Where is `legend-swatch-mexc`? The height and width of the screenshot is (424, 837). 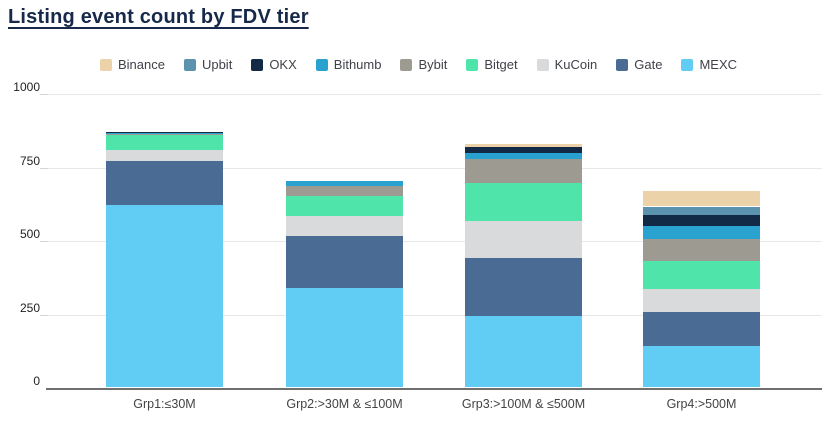
legend-swatch-mexc is located at coordinates (687, 64).